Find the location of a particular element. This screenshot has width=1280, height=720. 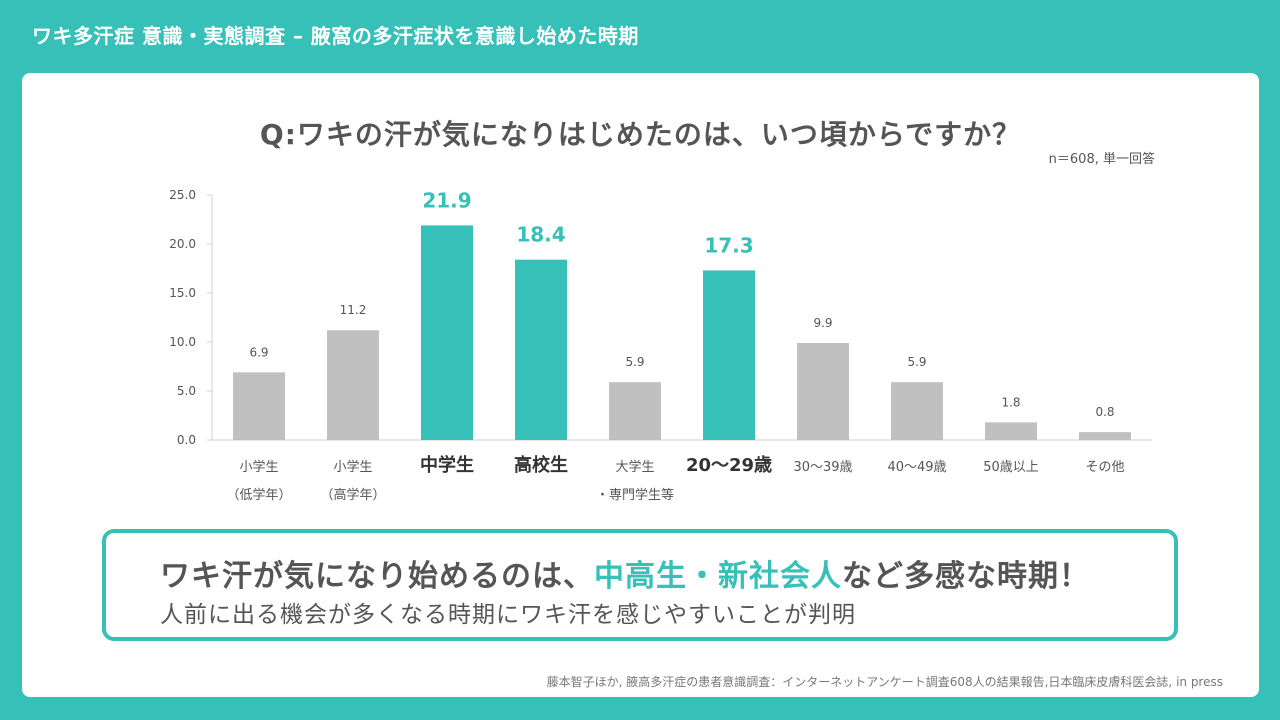

category-label: 50歳以上 is located at coordinates (1011, 467).